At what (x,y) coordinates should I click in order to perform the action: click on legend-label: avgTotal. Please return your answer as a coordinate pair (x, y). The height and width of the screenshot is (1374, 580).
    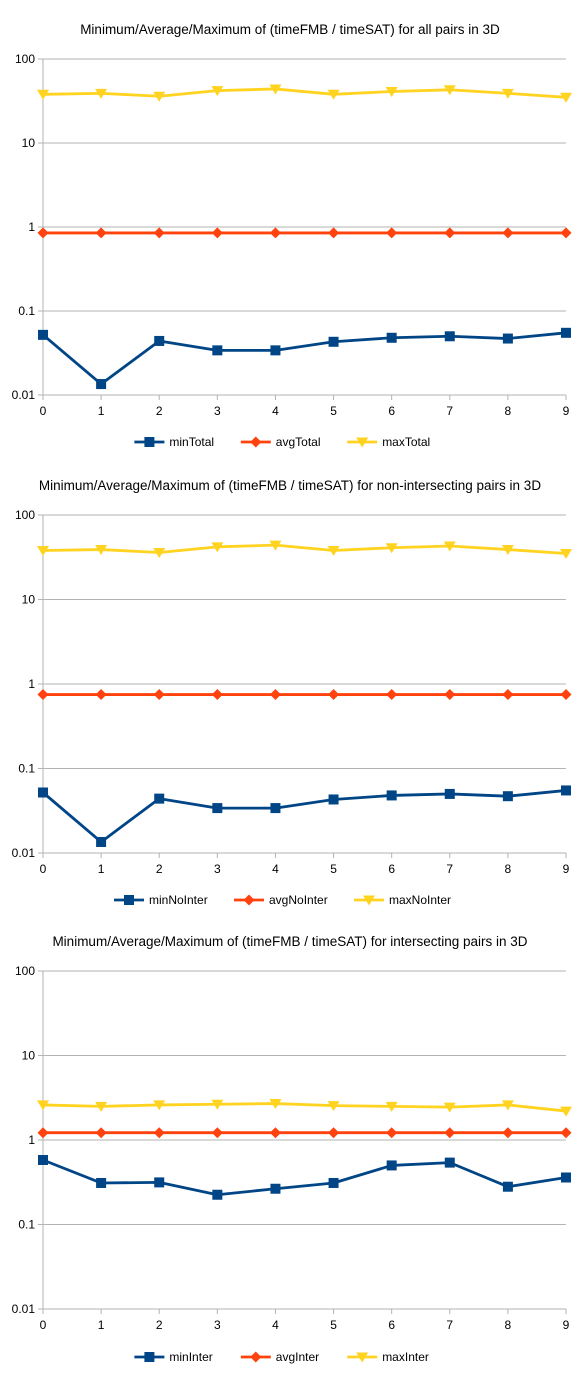
    Looking at the image, I should click on (298, 442).